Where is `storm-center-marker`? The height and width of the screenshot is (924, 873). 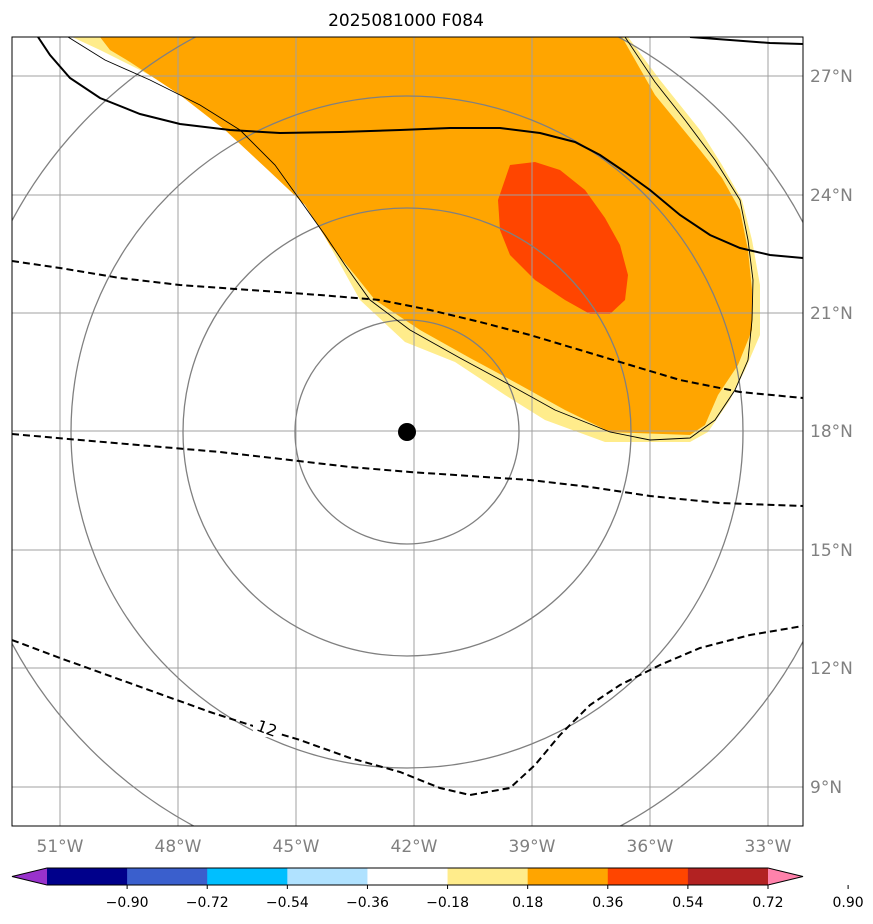 storm-center-marker is located at coordinates (407, 432).